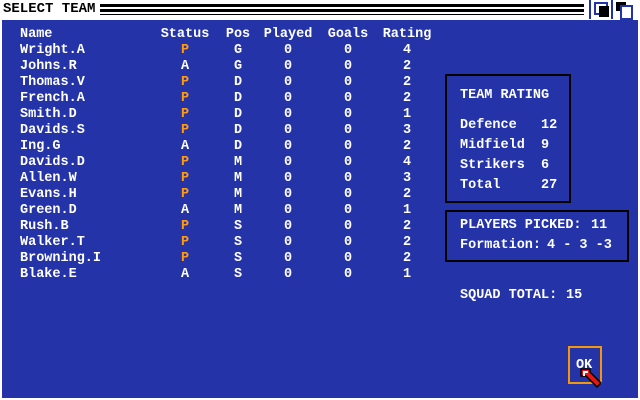 This screenshot has width=640, height=400. What do you see at coordinates (599, 225) in the screenshot?
I see `players-picked-value: 11` at bounding box center [599, 225].